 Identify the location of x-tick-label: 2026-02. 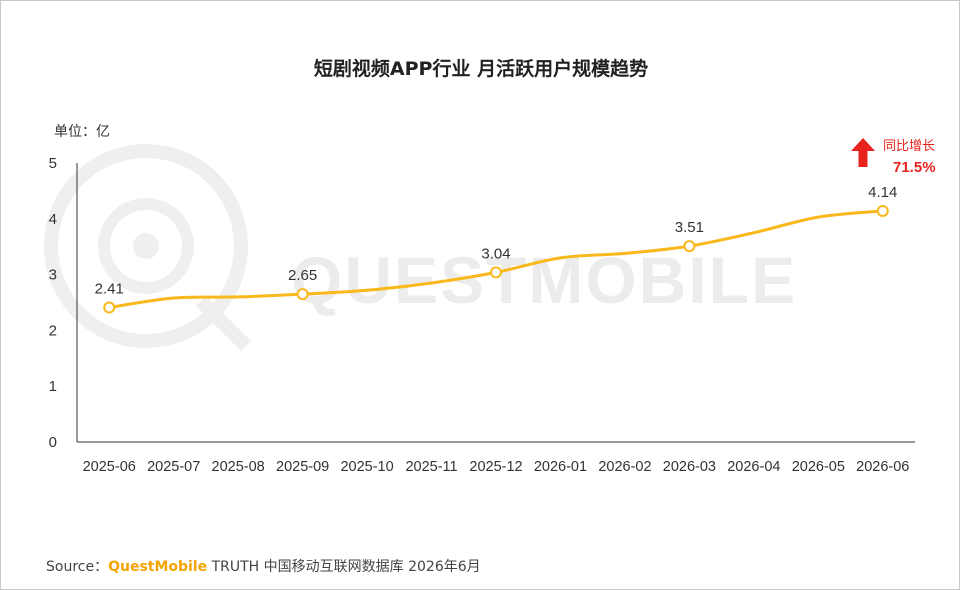
(624, 467).